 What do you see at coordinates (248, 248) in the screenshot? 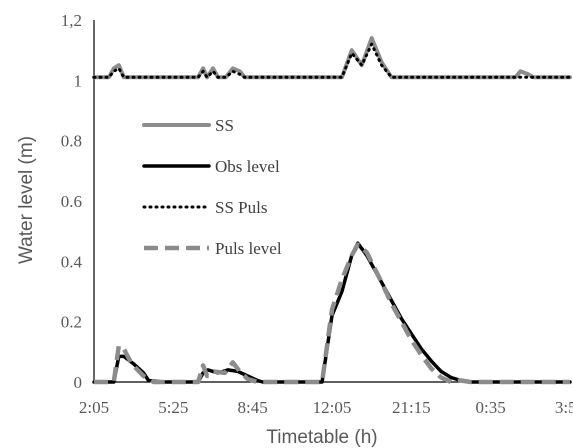
I see `legend-label: Puls level` at bounding box center [248, 248].